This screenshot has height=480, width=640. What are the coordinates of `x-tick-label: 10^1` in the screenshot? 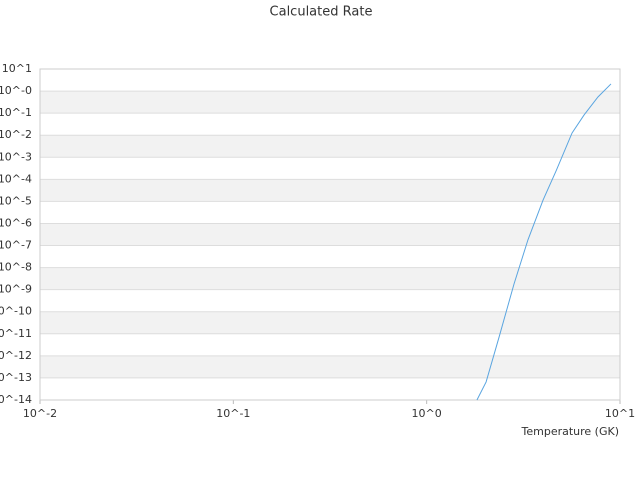 It's located at (620, 413).